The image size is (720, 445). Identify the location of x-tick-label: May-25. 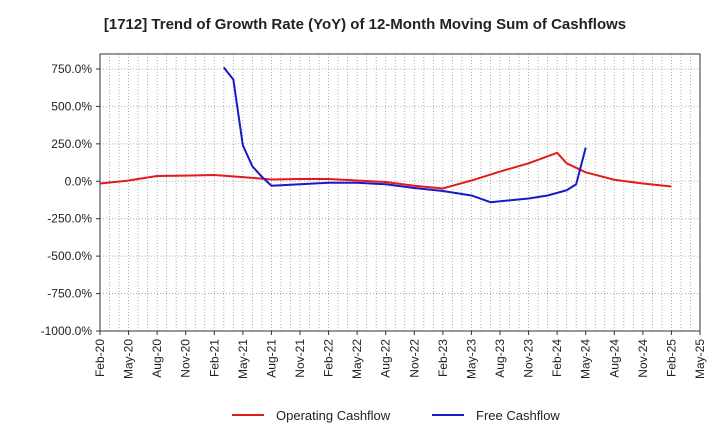
(700, 359).